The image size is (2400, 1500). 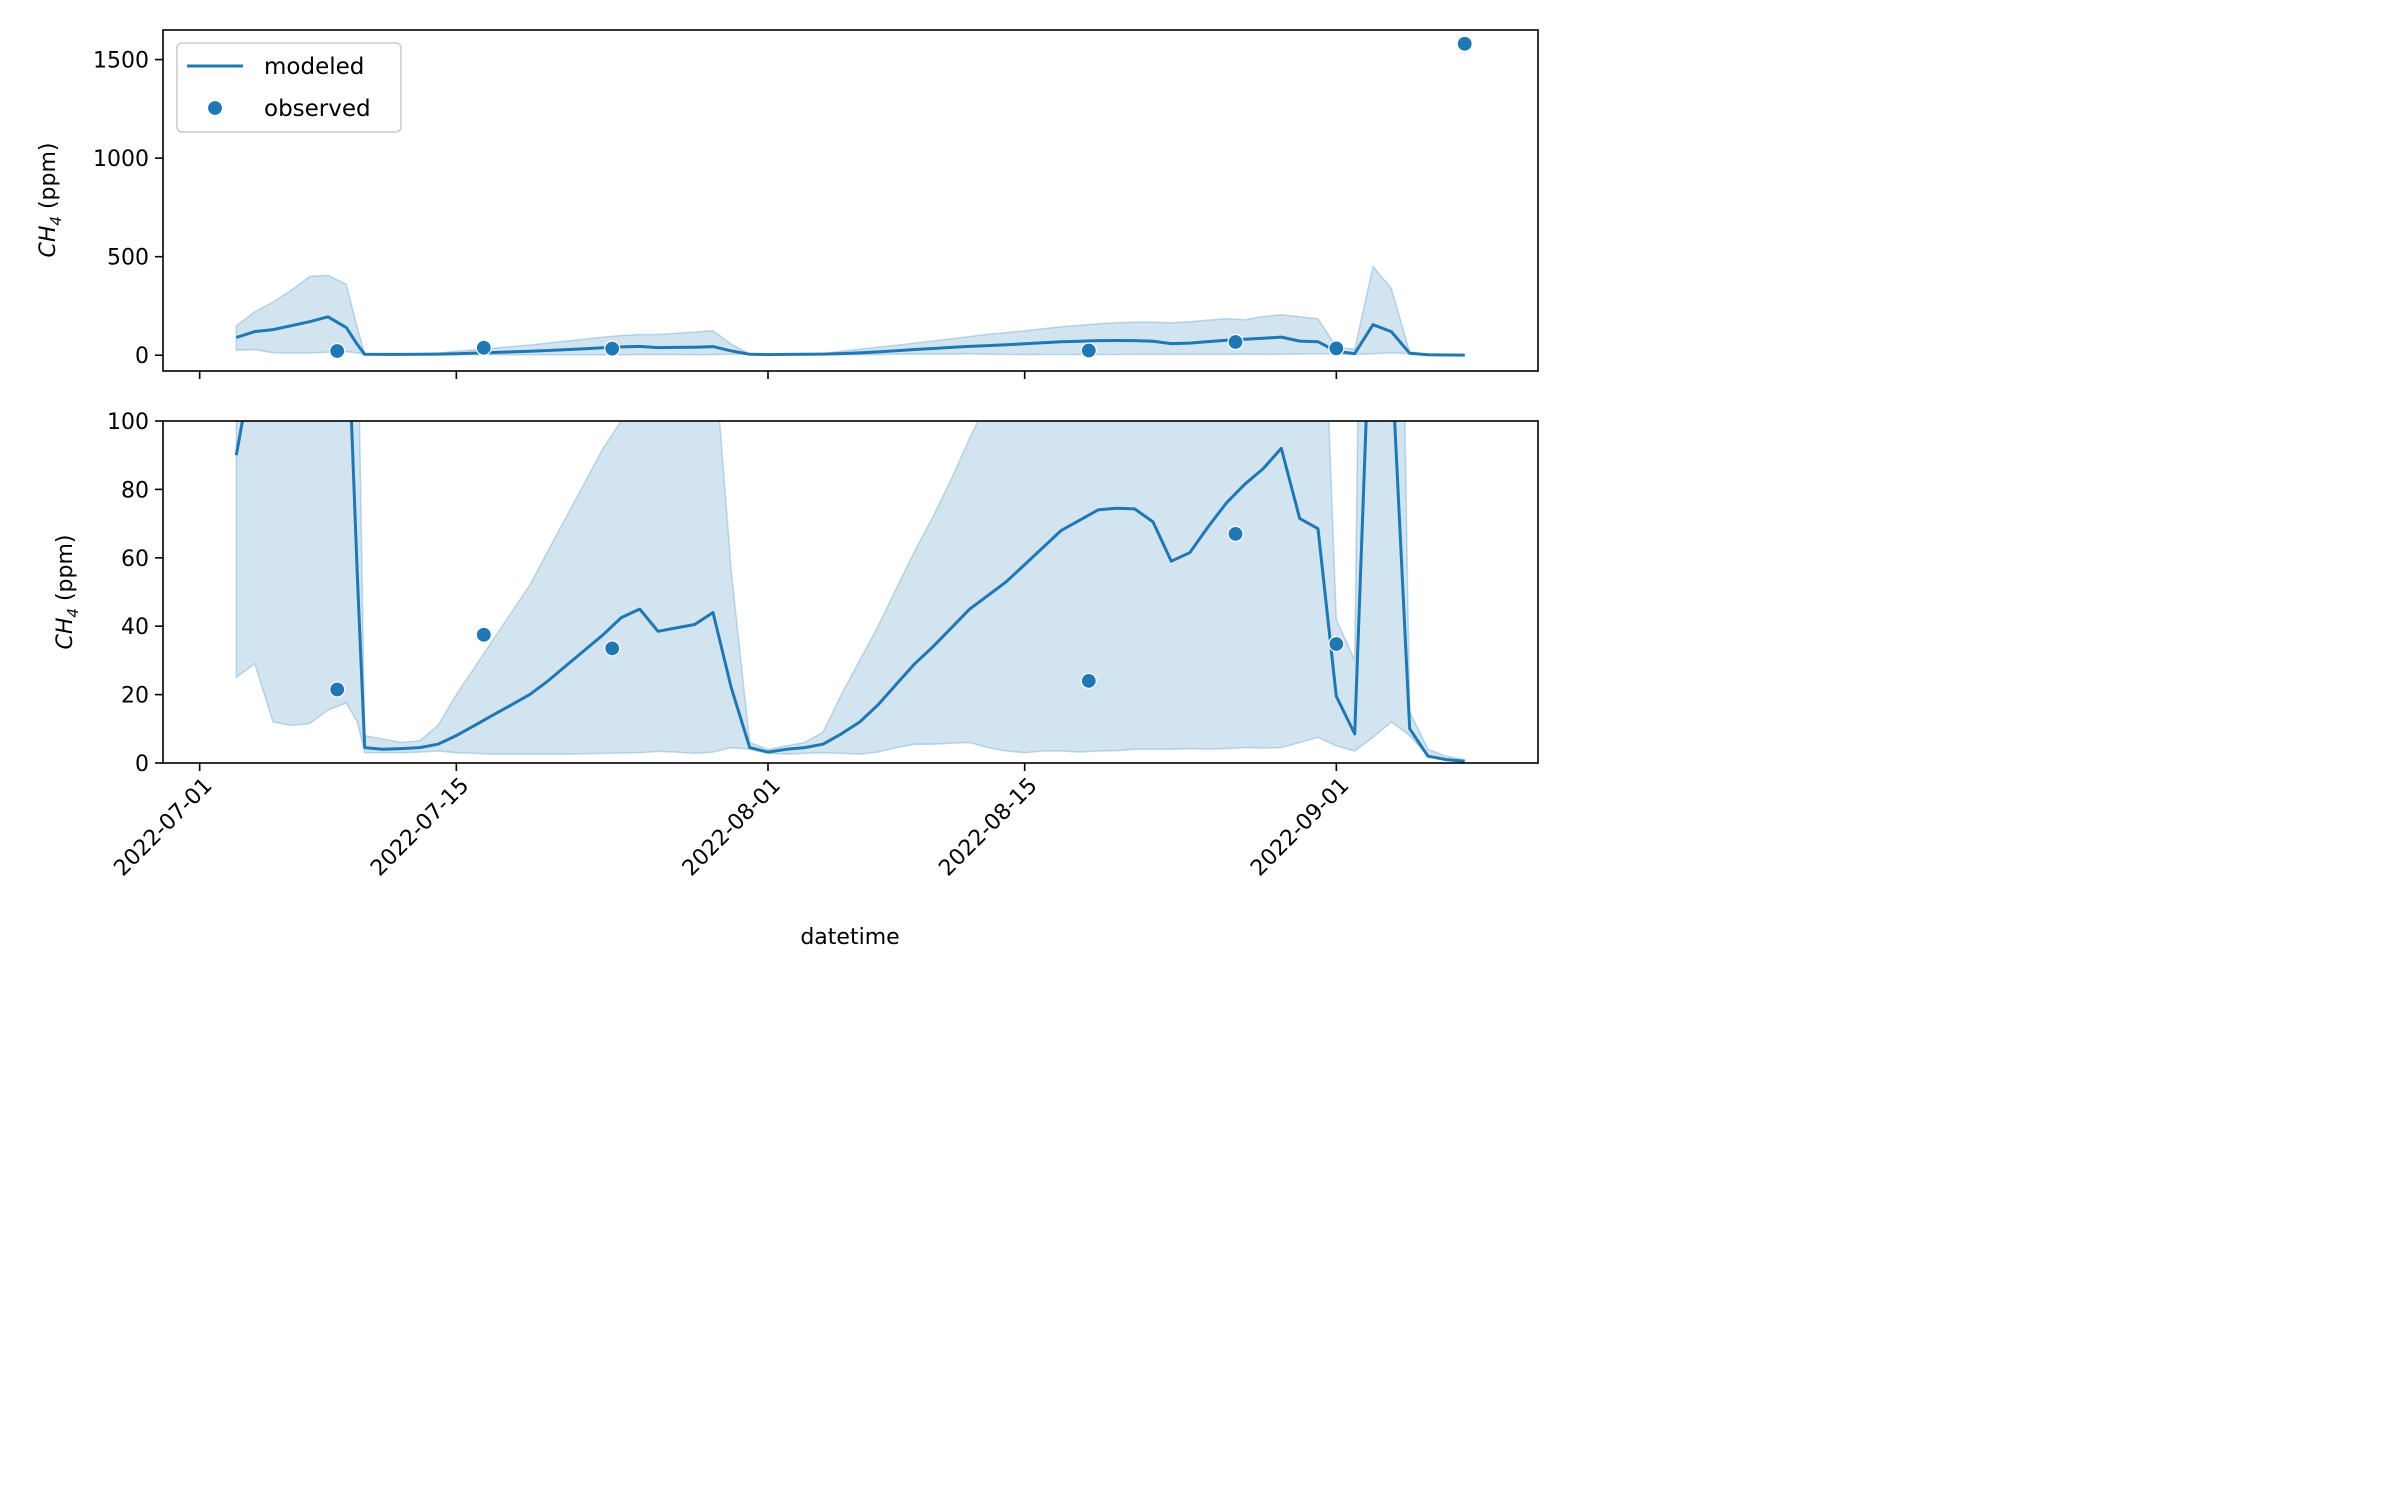 I want to click on bottom-axes-frame, so click(x=850, y=592).